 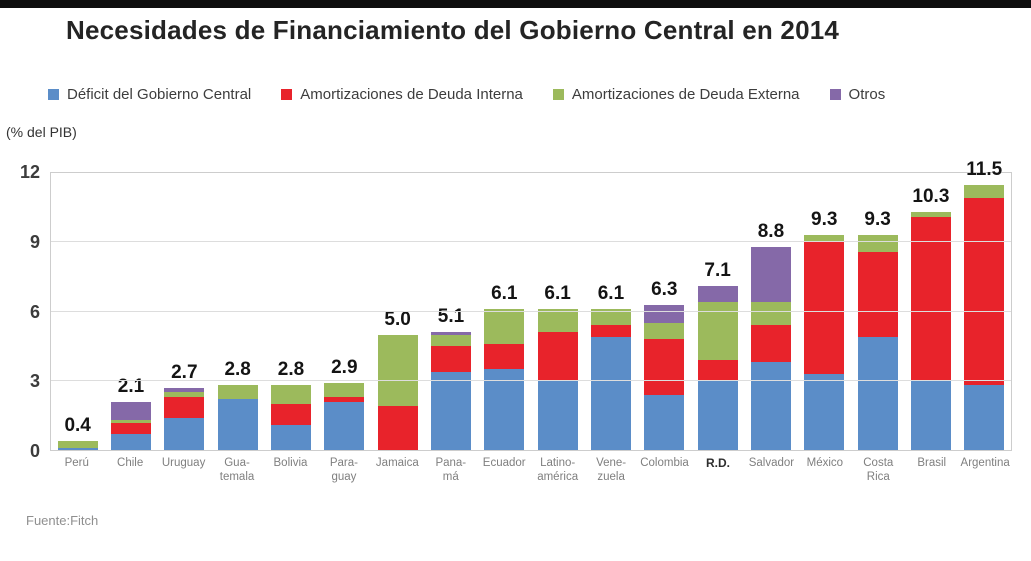 I want to click on x-axis-label: Jamaica, so click(x=397, y=463).